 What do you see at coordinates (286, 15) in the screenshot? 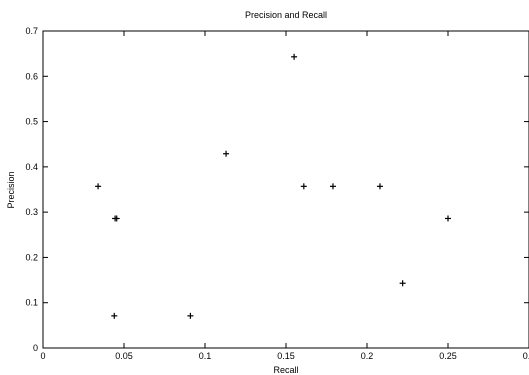
I see `chart-title: Precision and Recall` at bounding box center [286, 15].